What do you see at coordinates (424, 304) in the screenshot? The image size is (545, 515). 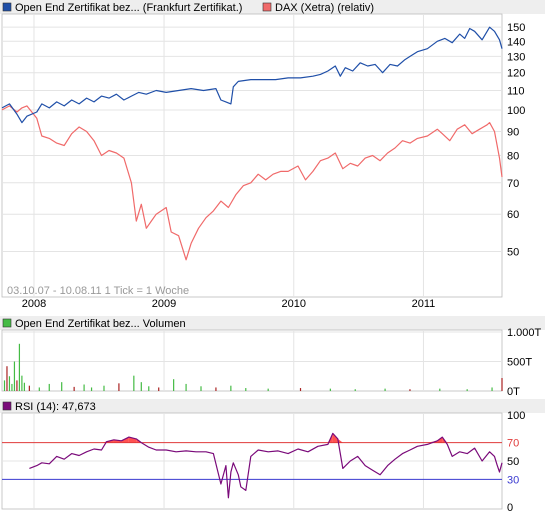 I see `x-tick-label: 2011` at bounding box center [424, 304].